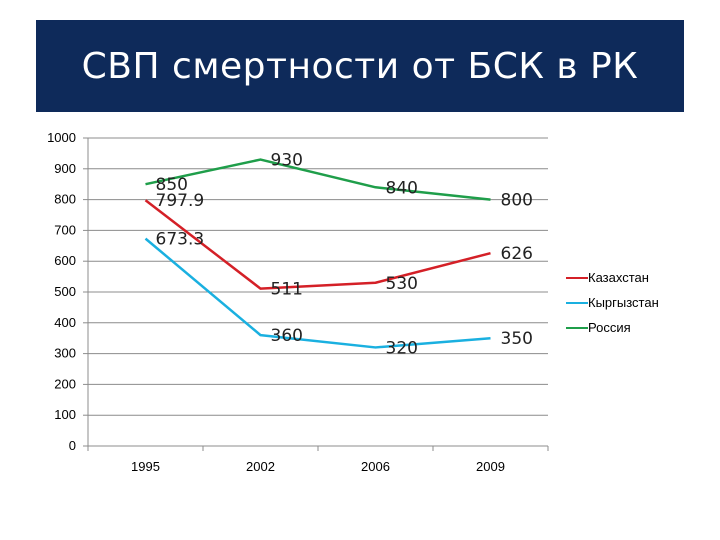  Describe the element at coordinates (180, 201) in the screenshot. I see `data-label: 797.9` at that location.